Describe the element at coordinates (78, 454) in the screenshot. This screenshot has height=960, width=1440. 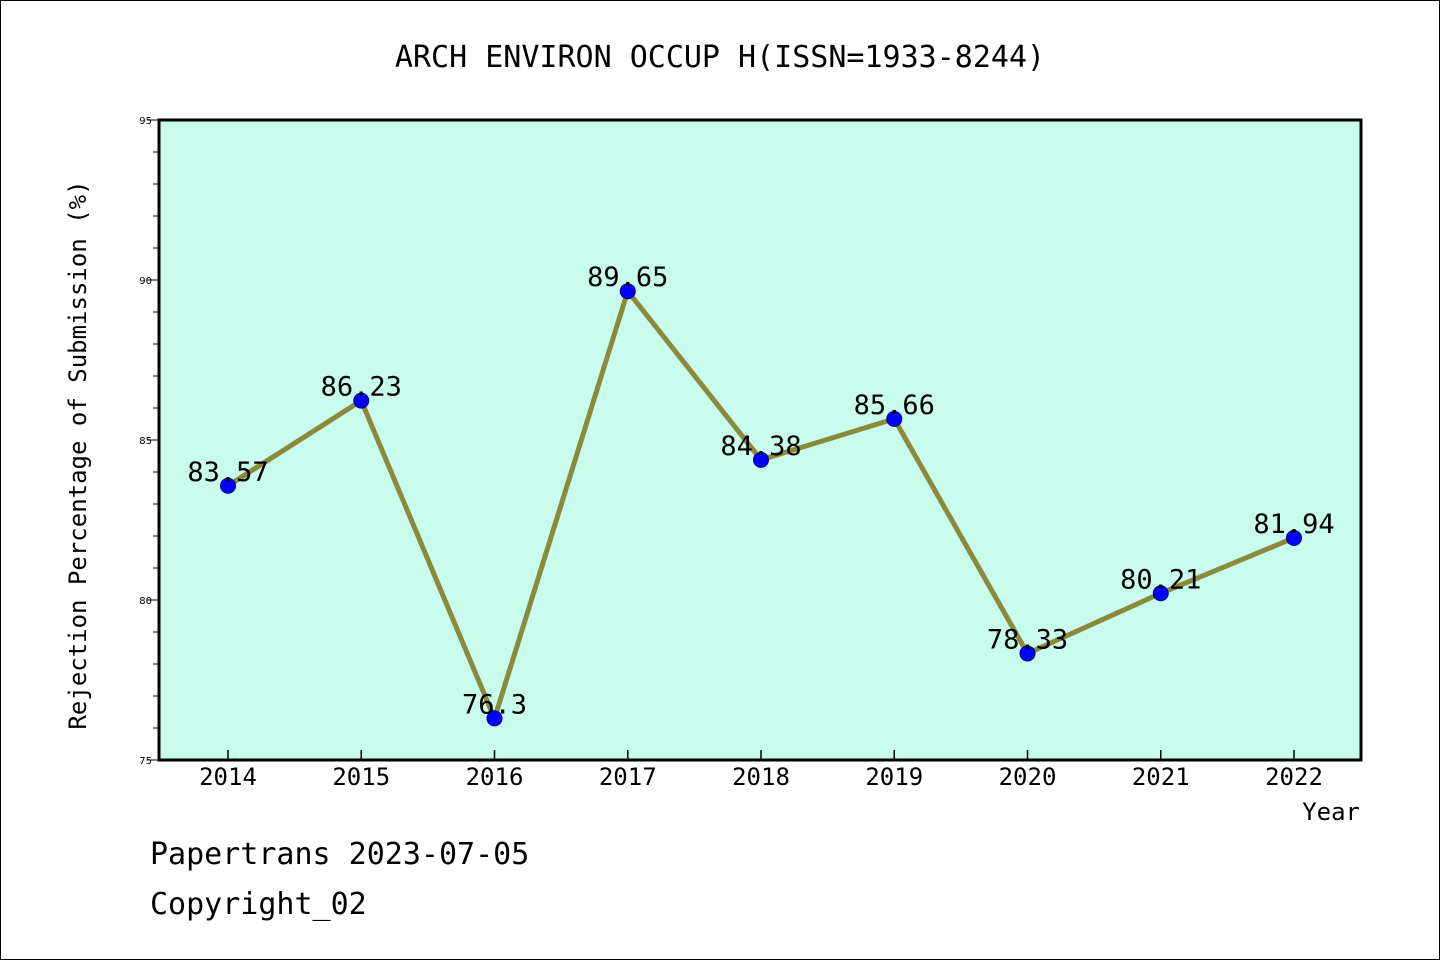
I see `y-axis-label: Rejection Percentage of Submission (%)` at that location.